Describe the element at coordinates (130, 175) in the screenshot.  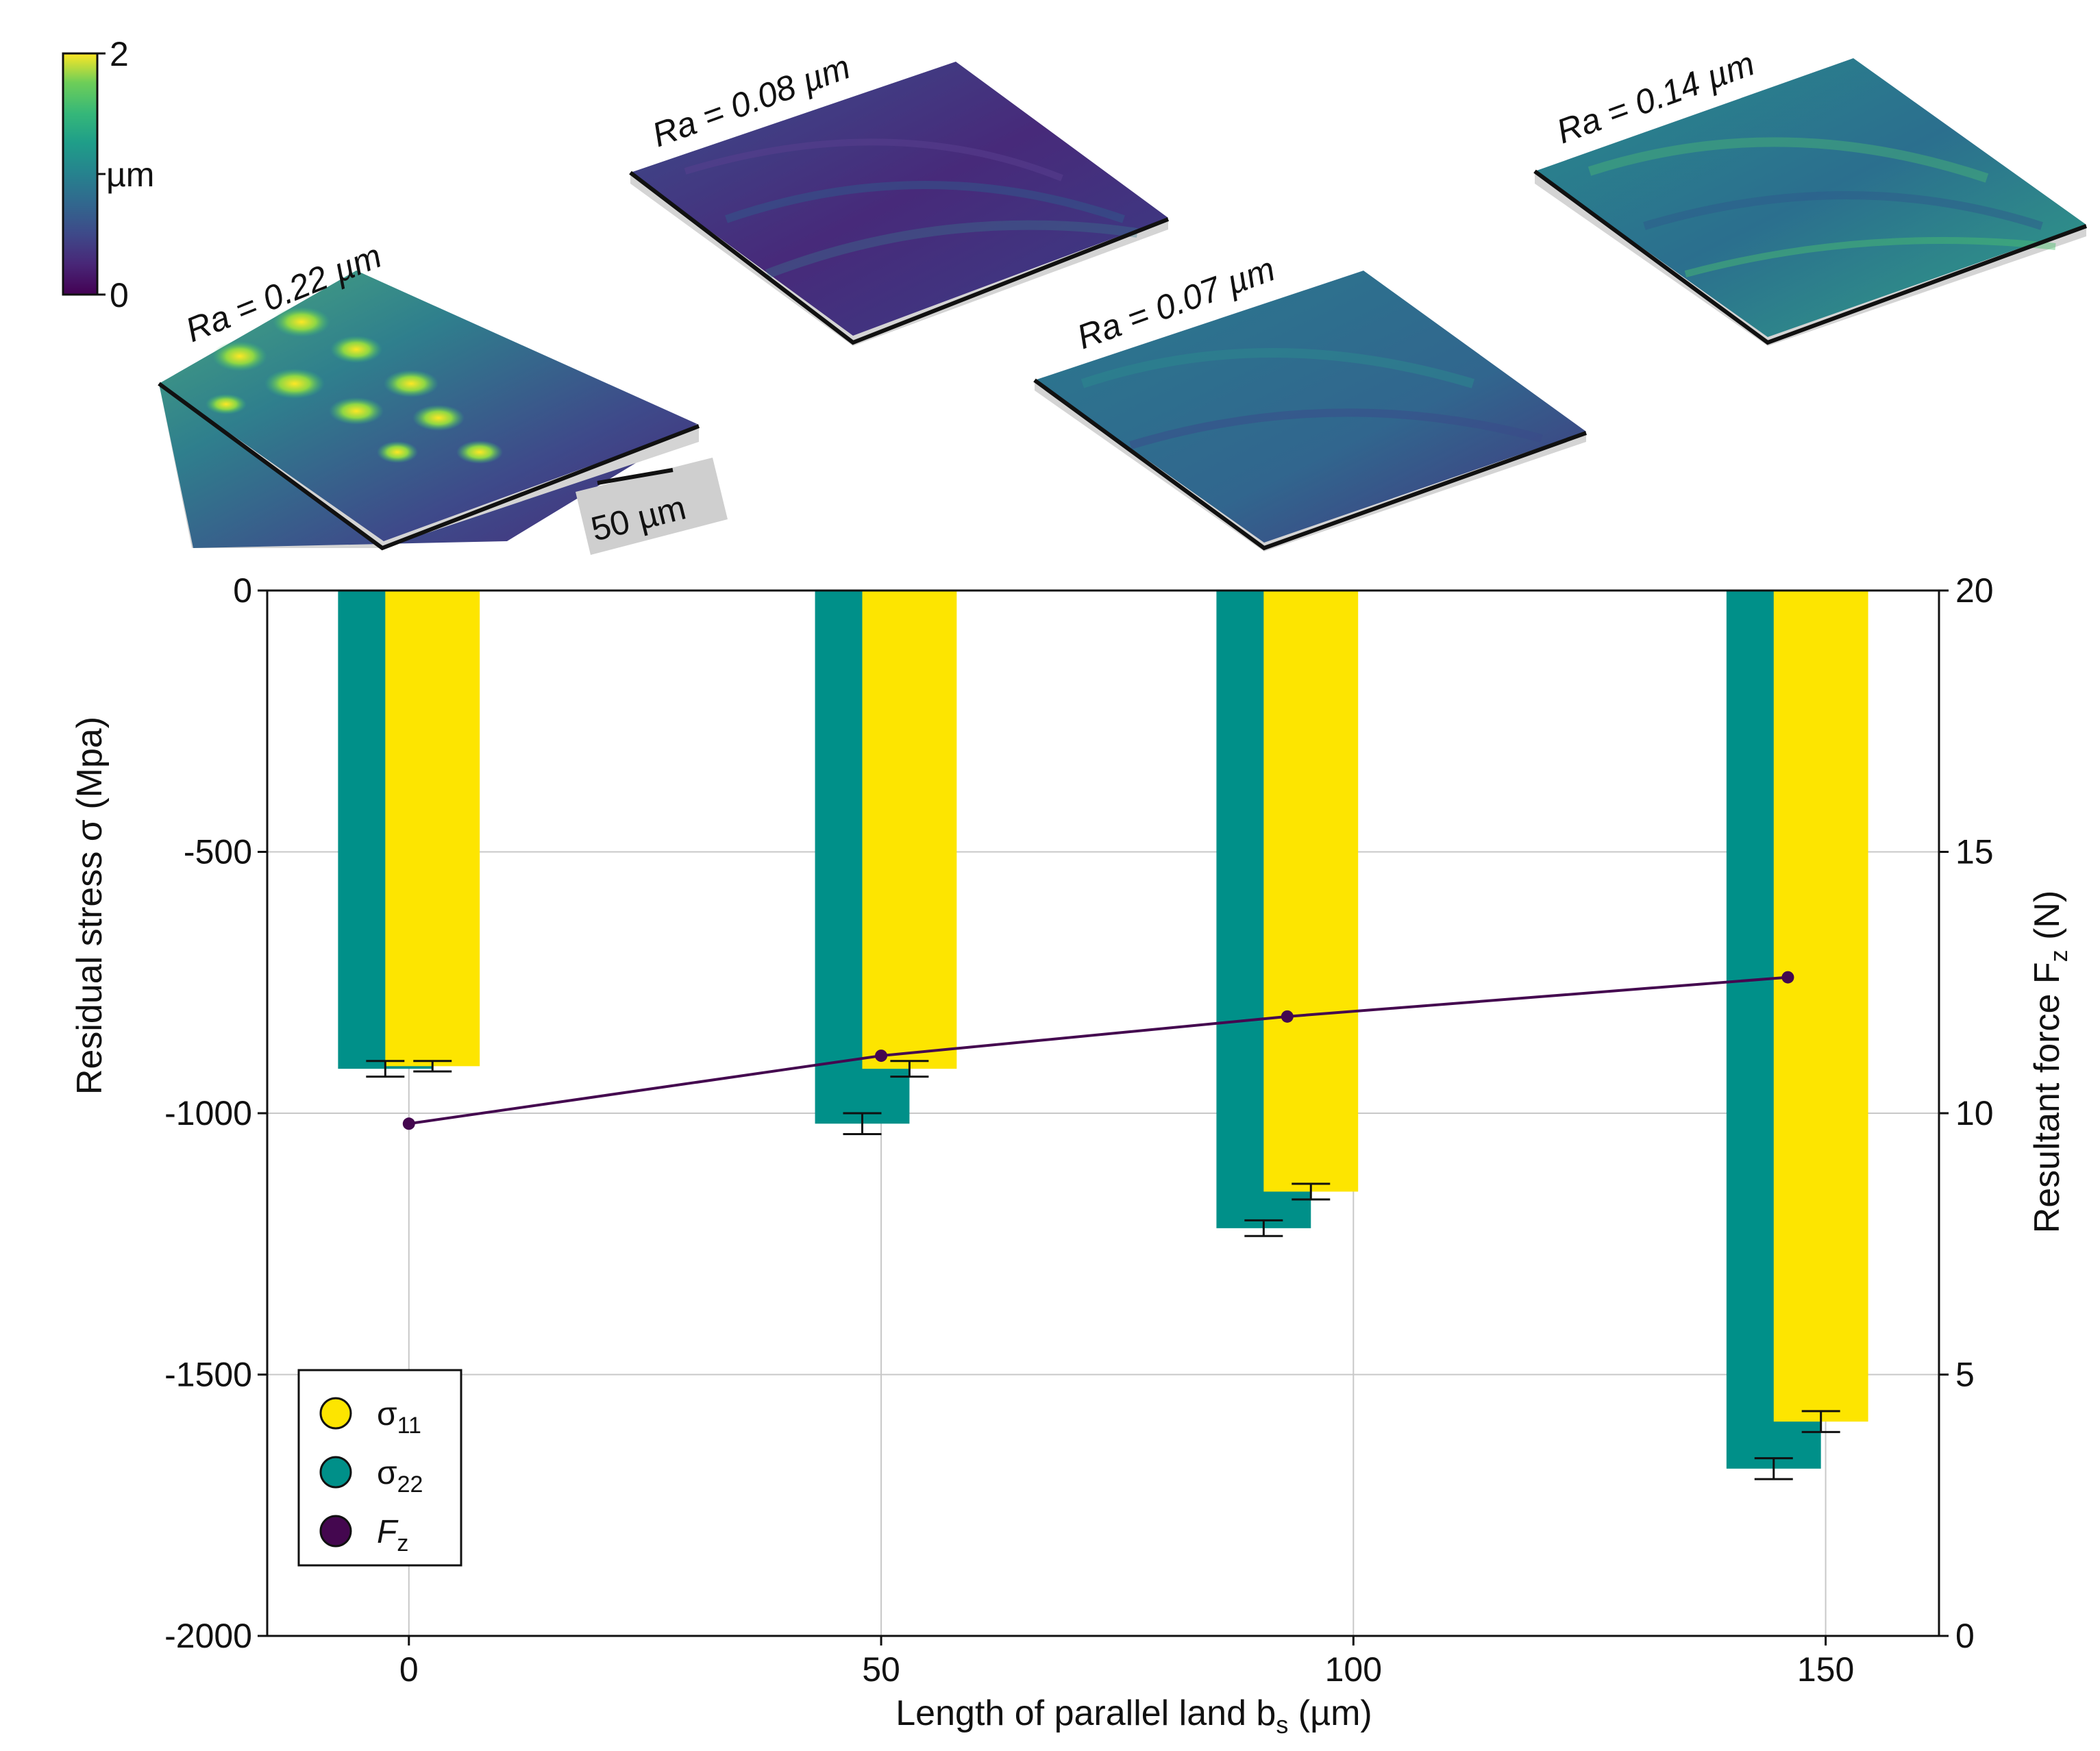
I see `colorbar-unit-label: µm` at that location.